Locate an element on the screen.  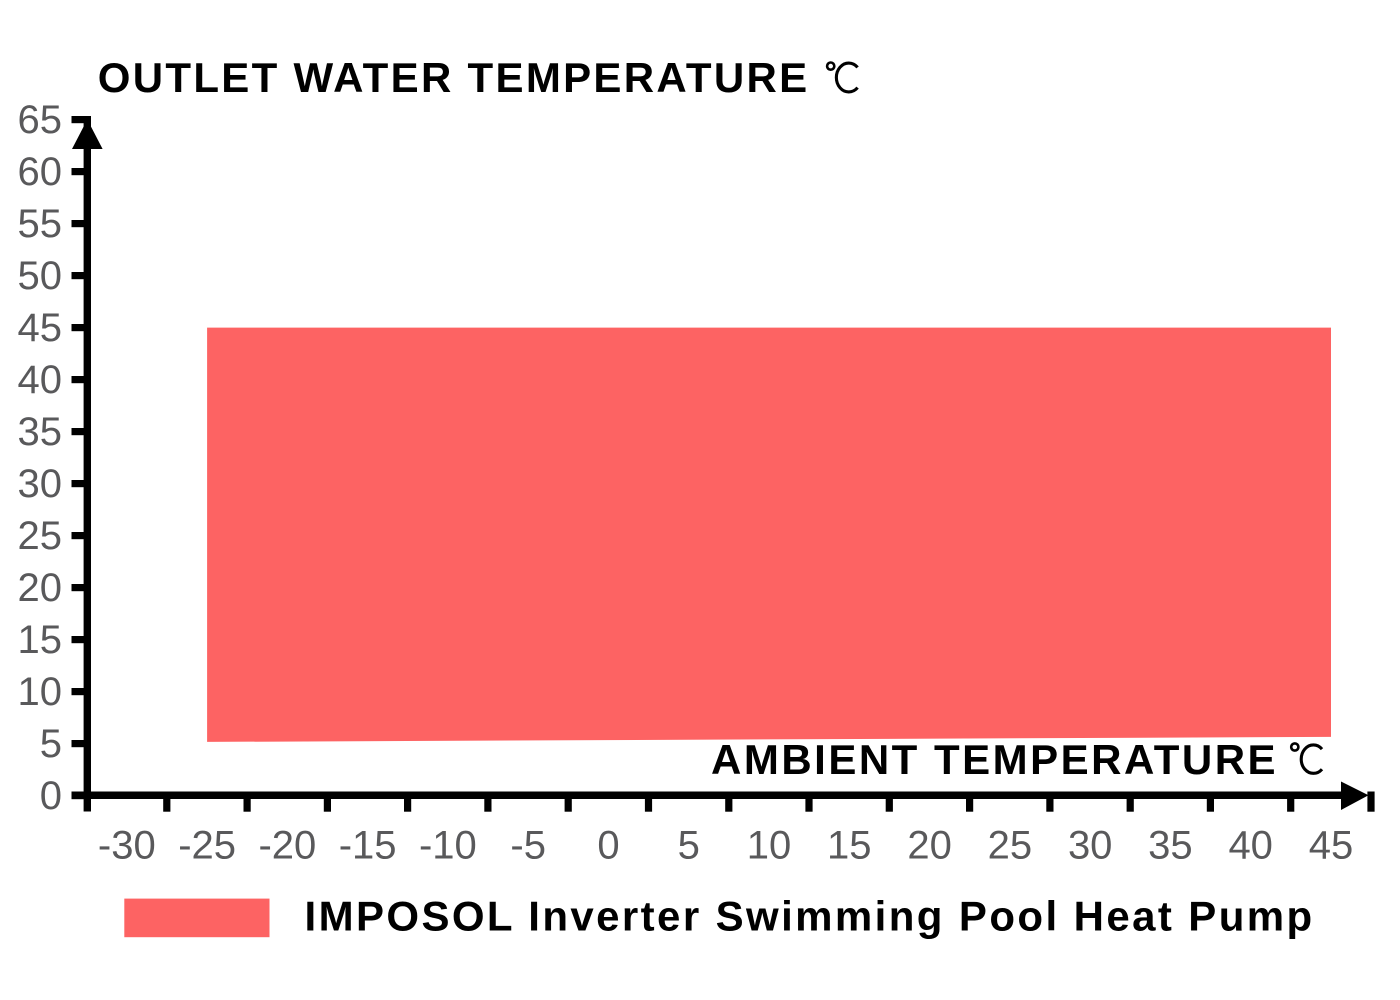
svg-text: AMBIENT TEMPERATURE is located at coordinates (994, 759).